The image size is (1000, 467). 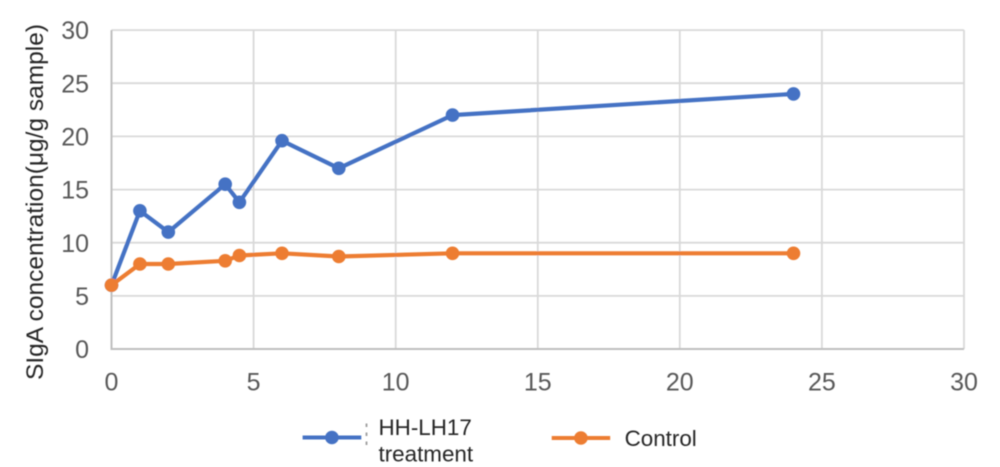 What do you see at coordinates (425, 427) in the screenshot?
I see `svg-text: HH-LH17` at bounding box center [425, 427].